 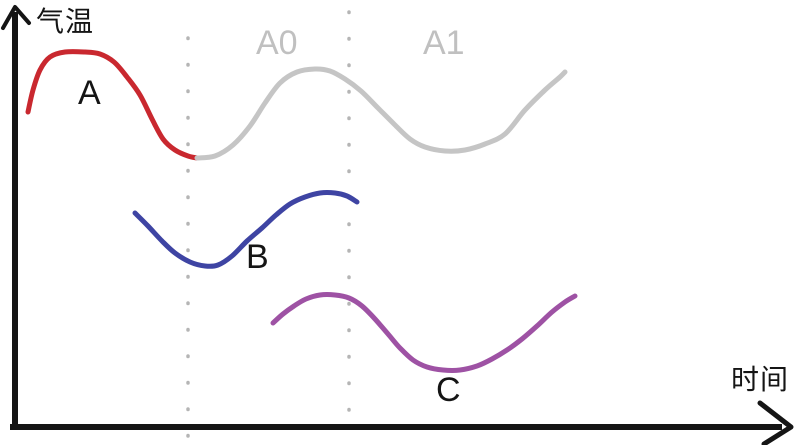 I want to click on curve-A, so click(x=112, y=105).